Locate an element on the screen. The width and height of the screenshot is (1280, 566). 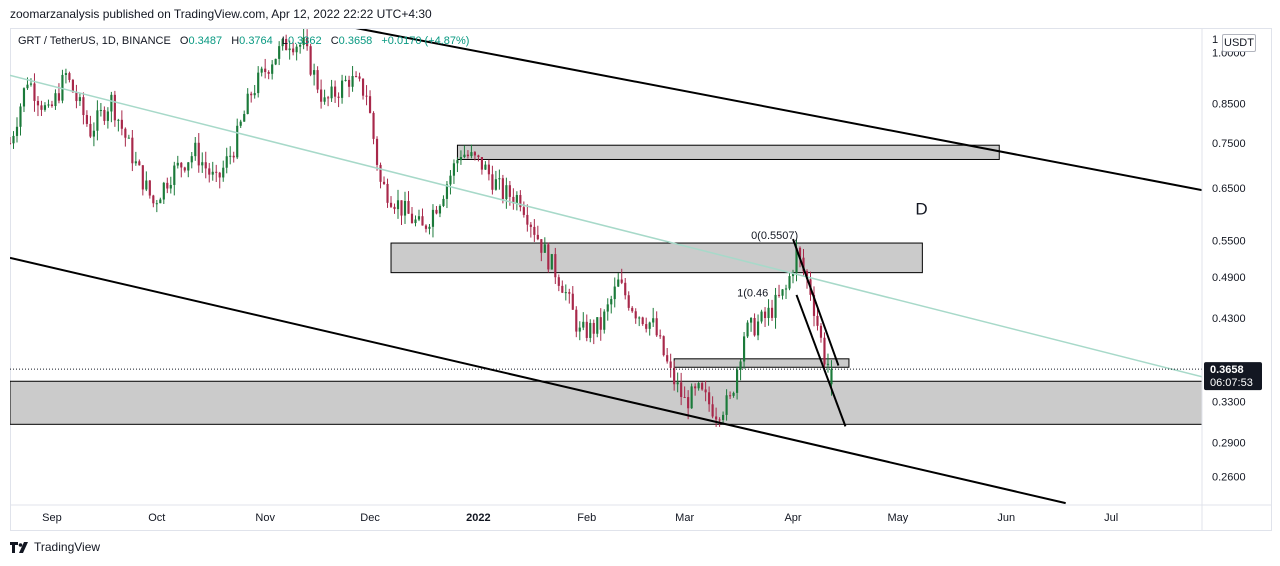
trendline is located at coordinates (821, 360).